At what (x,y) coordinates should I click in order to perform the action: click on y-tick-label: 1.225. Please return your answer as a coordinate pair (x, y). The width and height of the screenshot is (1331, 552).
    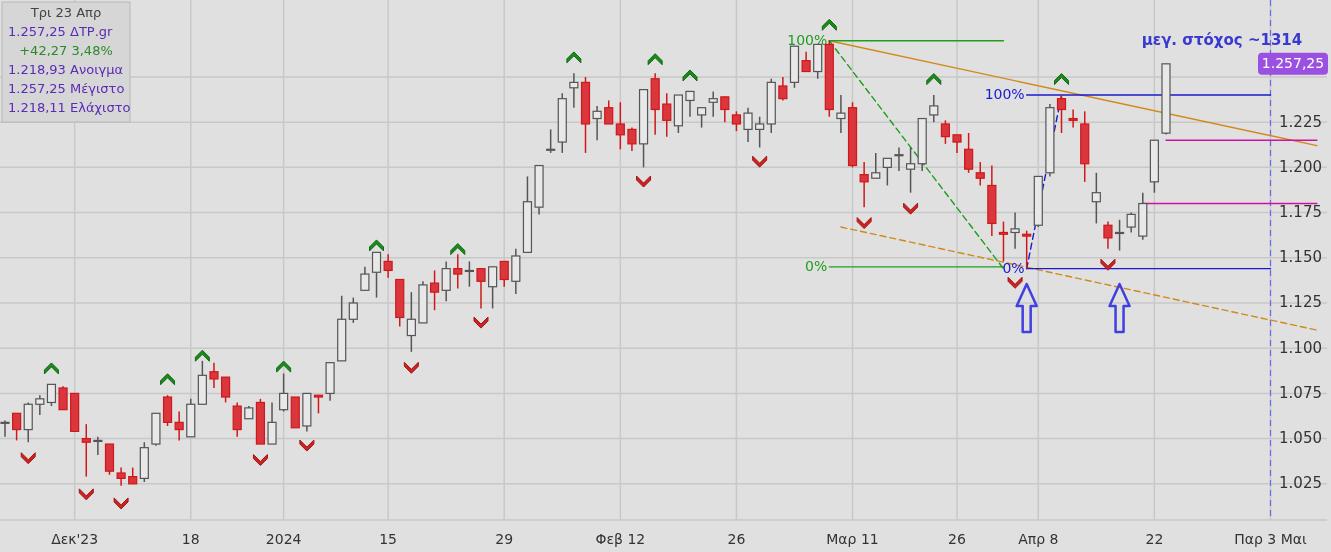
    Looking at the image, I should click on (1300, 121).